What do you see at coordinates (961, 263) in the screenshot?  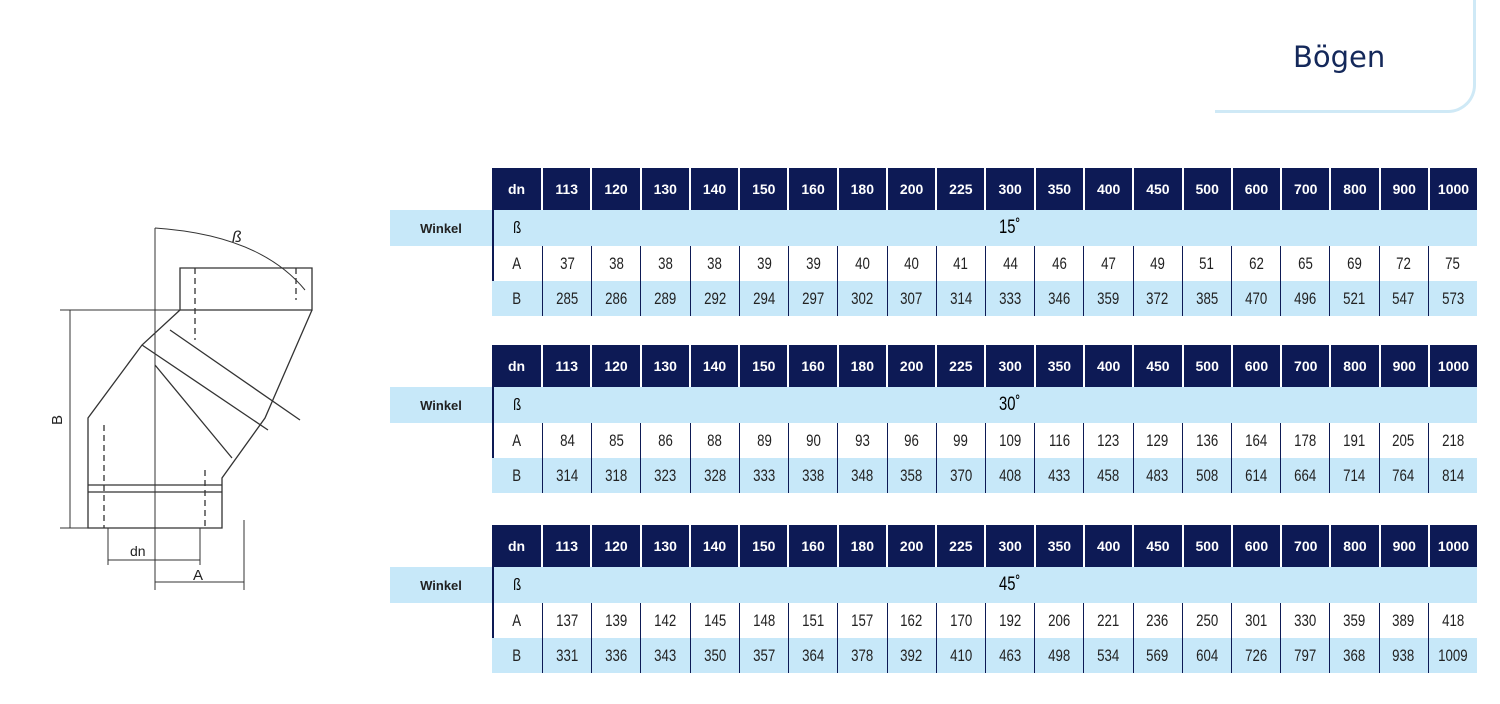 I see `table-cell: 41` at bounding box center [961, 263].